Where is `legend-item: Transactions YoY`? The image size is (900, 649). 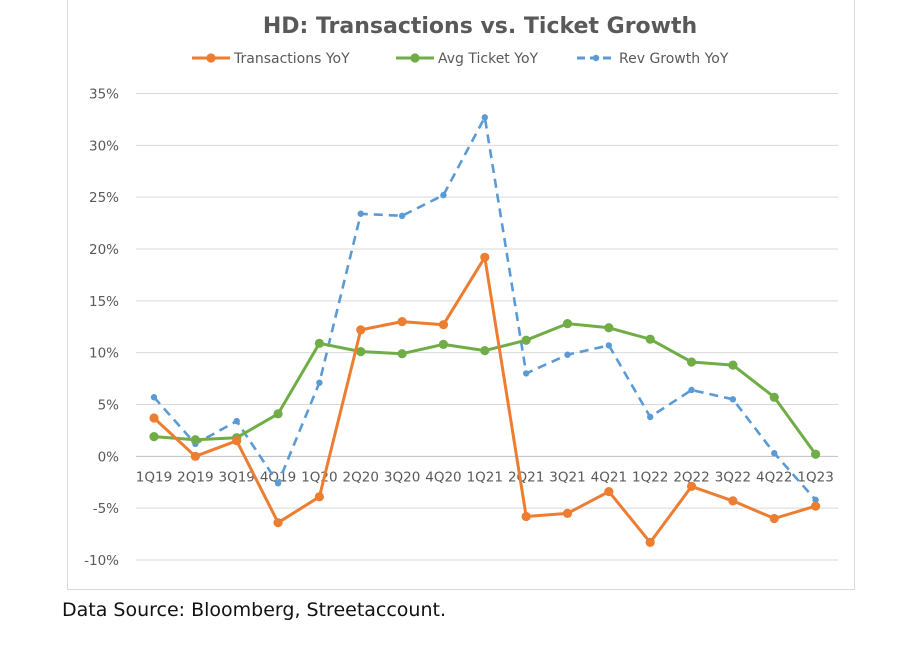 legend-item: Transactions YoY is located at coordinates (271, 59).